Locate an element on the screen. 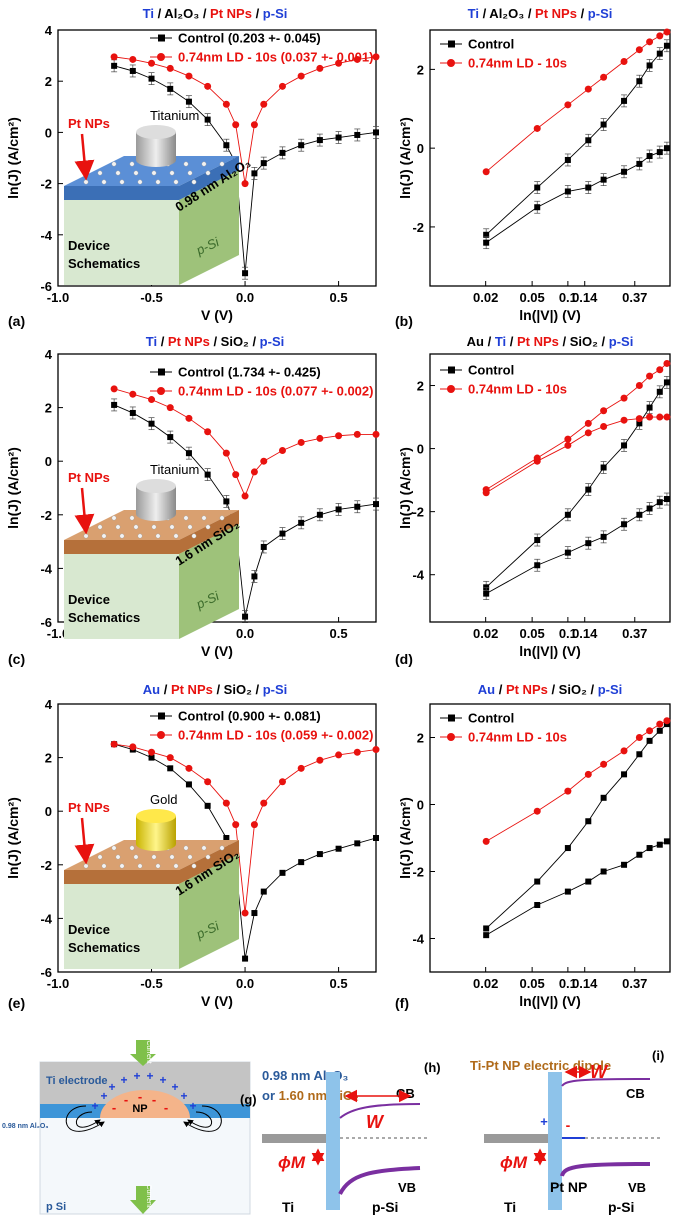 This screenshot has height=1218, width=685. title-part: Ti is located at coordinates (151, 341).